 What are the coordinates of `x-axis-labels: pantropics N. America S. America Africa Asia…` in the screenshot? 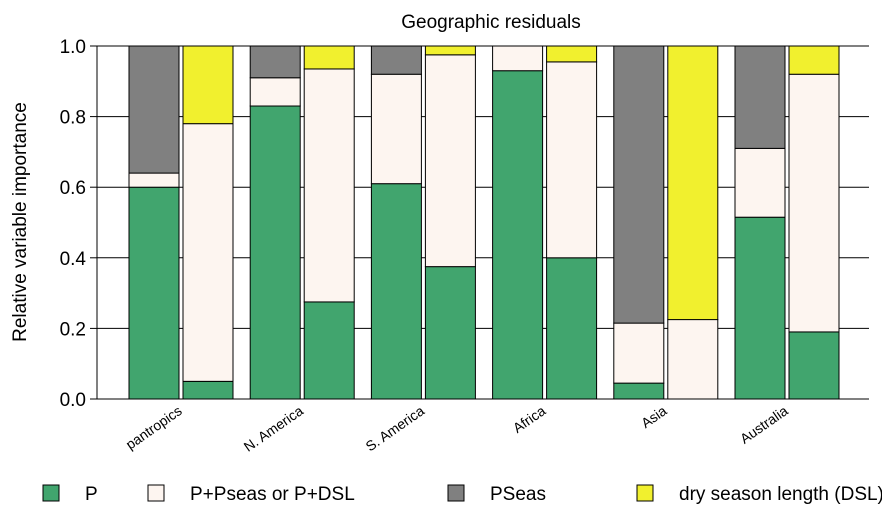 It's located at (457, 428).